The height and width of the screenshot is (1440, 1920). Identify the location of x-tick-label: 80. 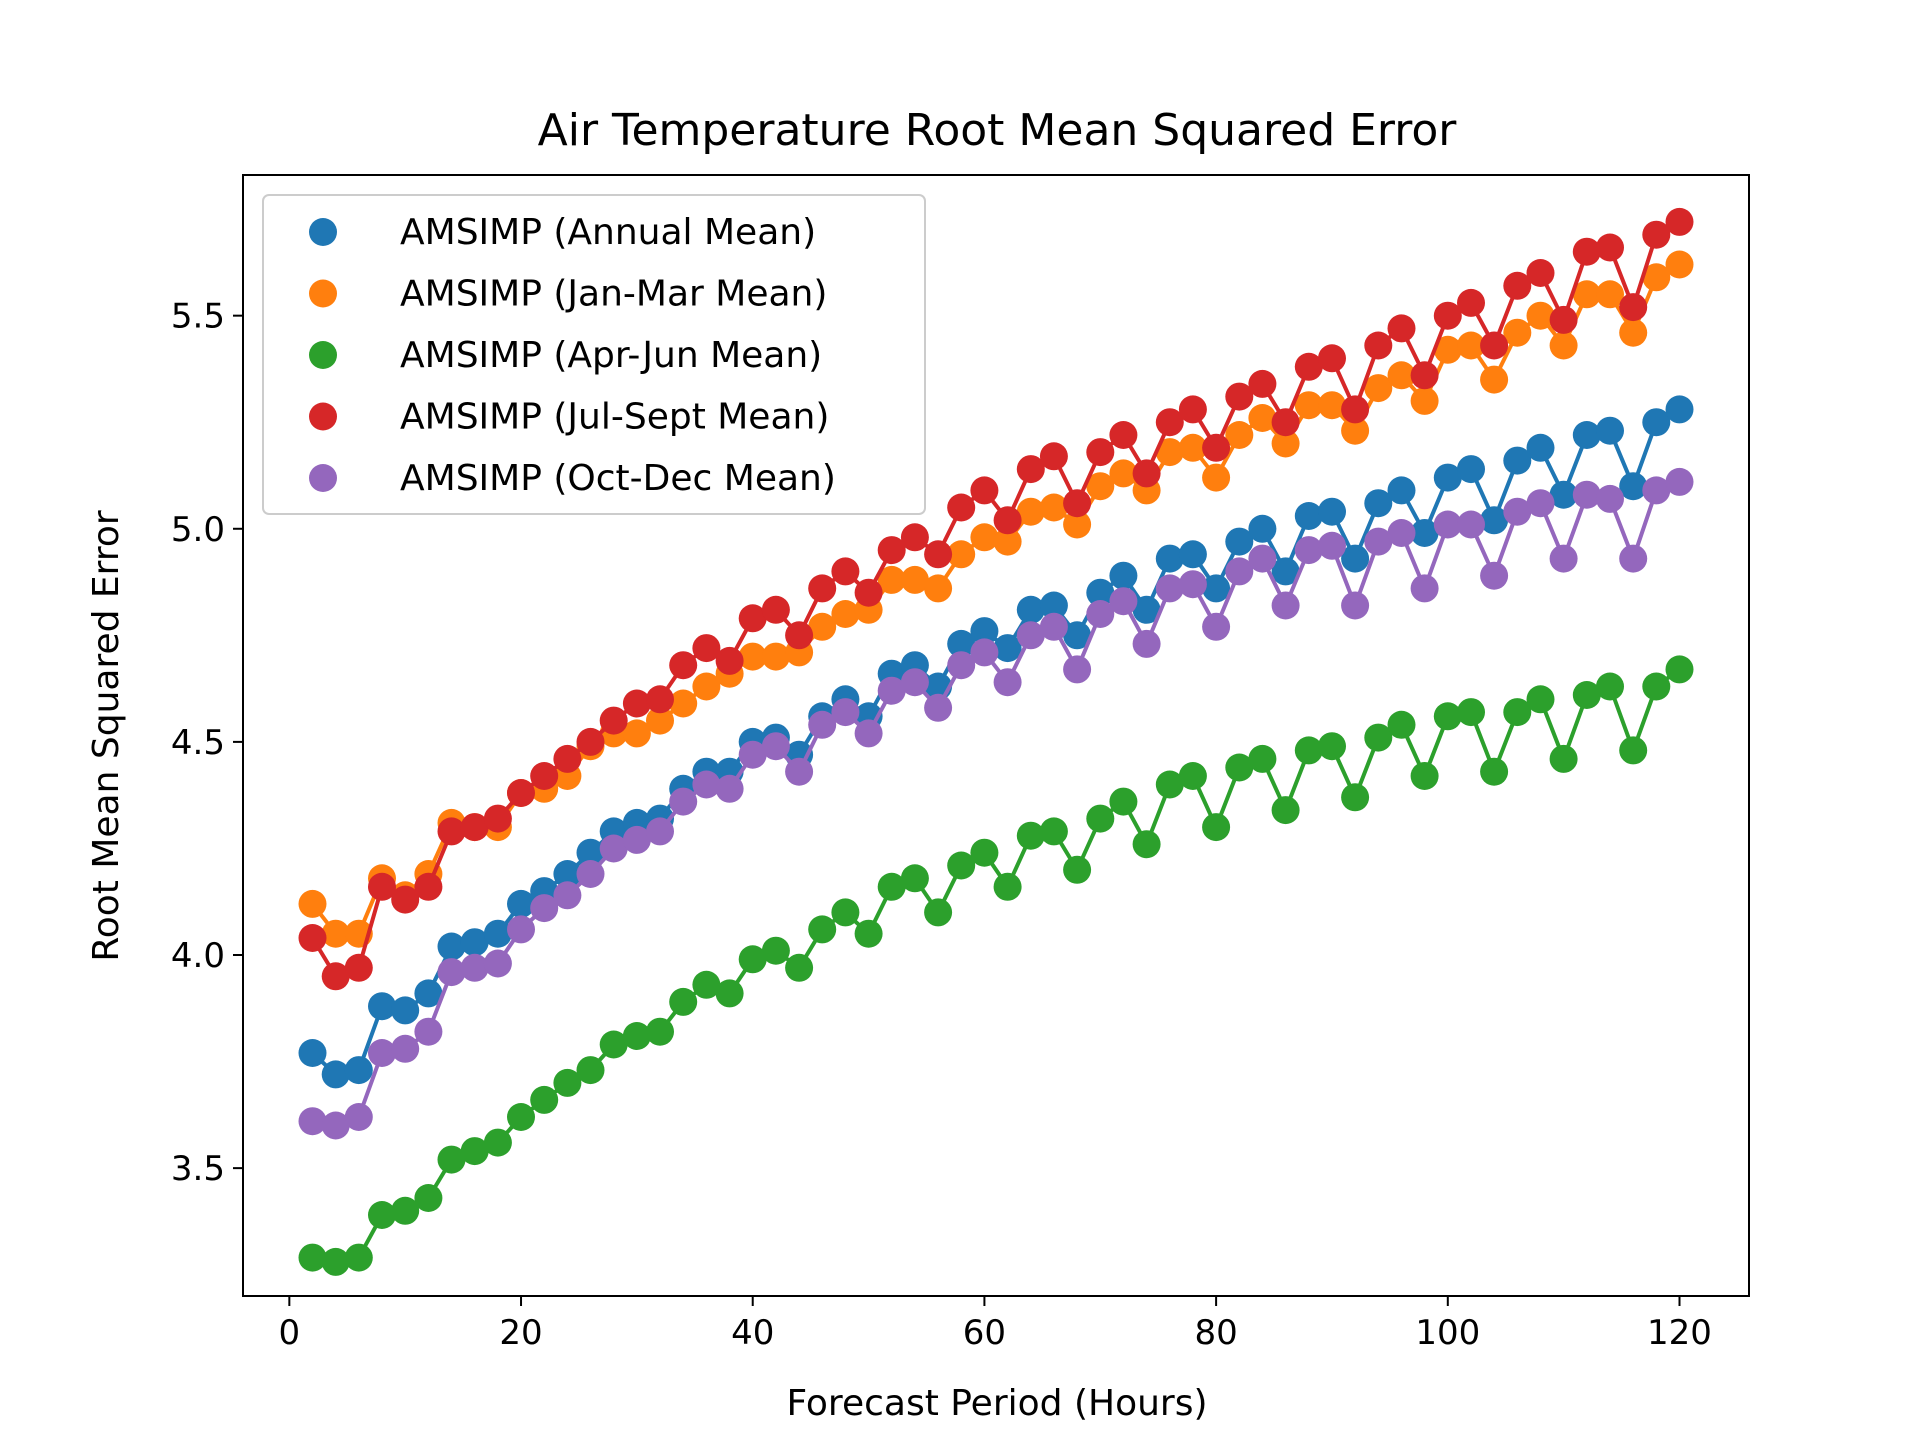
(1215, 1333).